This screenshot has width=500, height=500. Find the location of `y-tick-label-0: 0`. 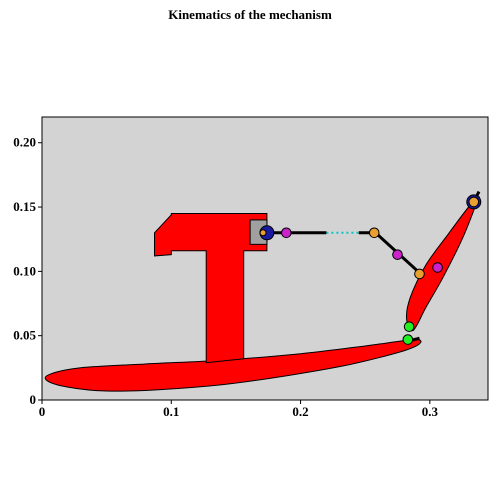

y-tick-label-0: 0 is located at coordinates (33, 399).